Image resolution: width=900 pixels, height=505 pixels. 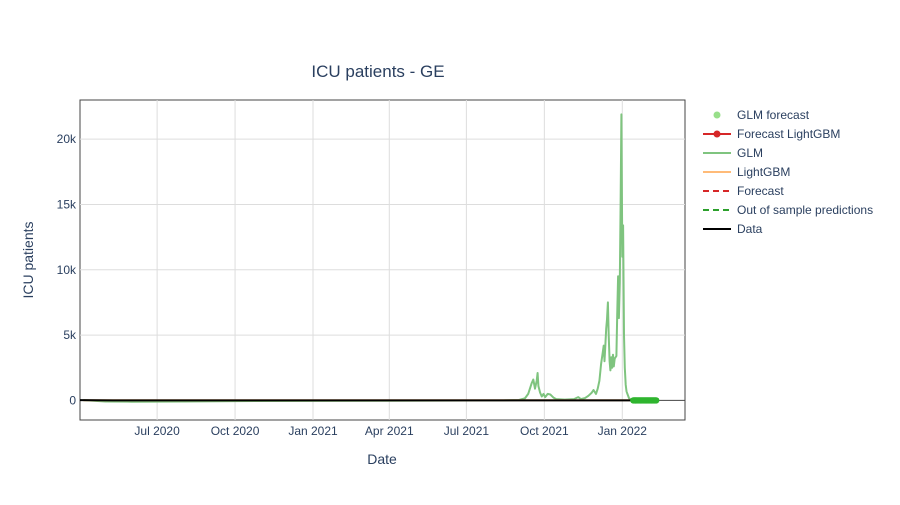 I want to click on y-tick-label: 20k, so click(x=67, y=139).